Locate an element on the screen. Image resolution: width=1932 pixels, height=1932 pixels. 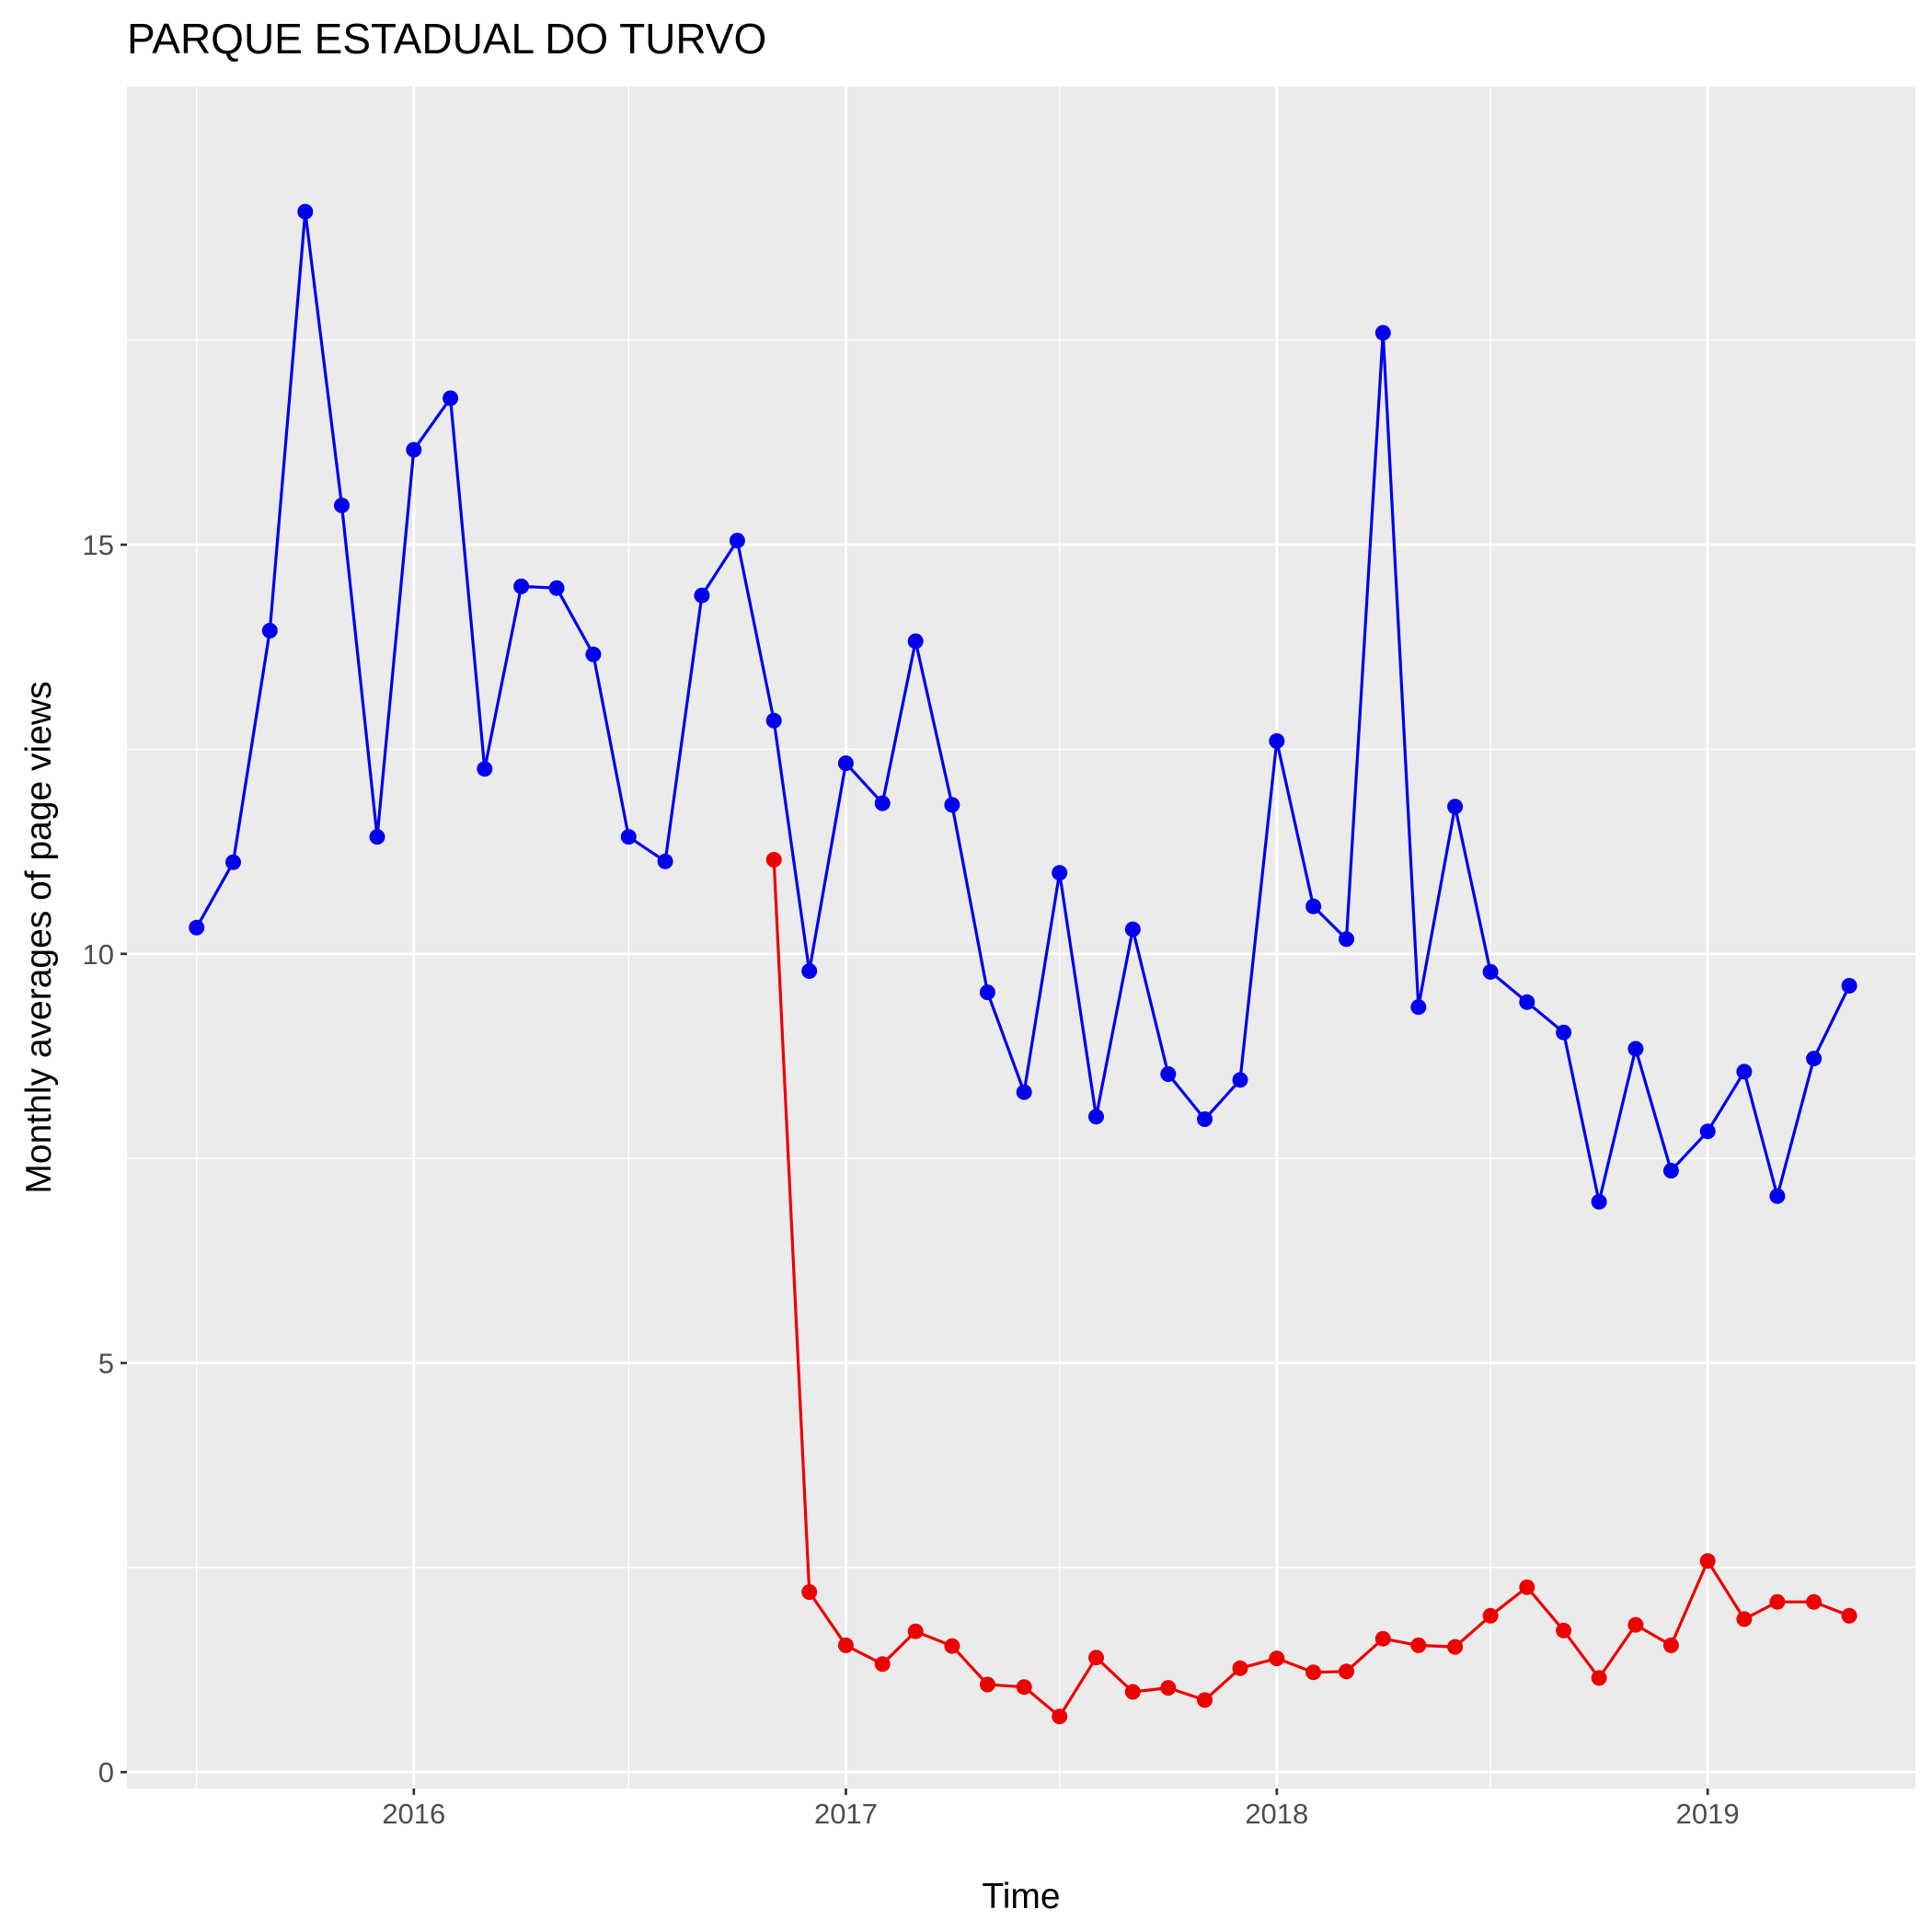
x-tick-label: 2016 is located at coordinates (413, 1814).